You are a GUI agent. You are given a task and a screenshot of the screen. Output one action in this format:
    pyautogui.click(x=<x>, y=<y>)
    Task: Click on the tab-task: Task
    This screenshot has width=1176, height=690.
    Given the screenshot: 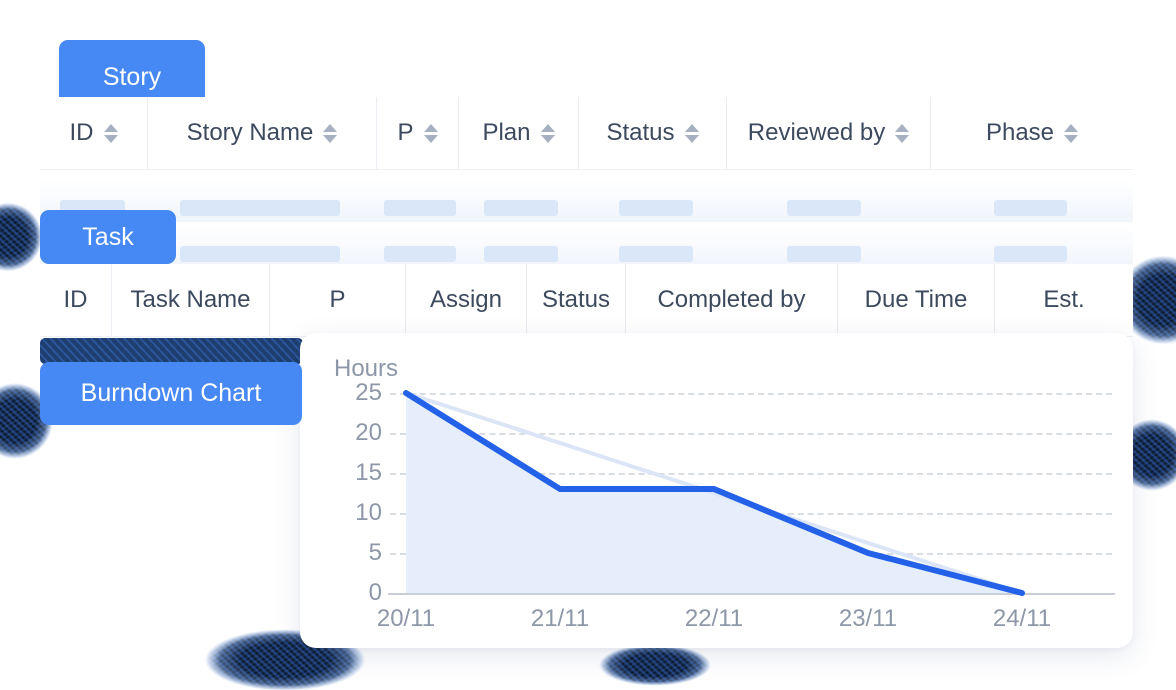 What is the action you would take?
    pyautogui.click(x=108, y=237)
    